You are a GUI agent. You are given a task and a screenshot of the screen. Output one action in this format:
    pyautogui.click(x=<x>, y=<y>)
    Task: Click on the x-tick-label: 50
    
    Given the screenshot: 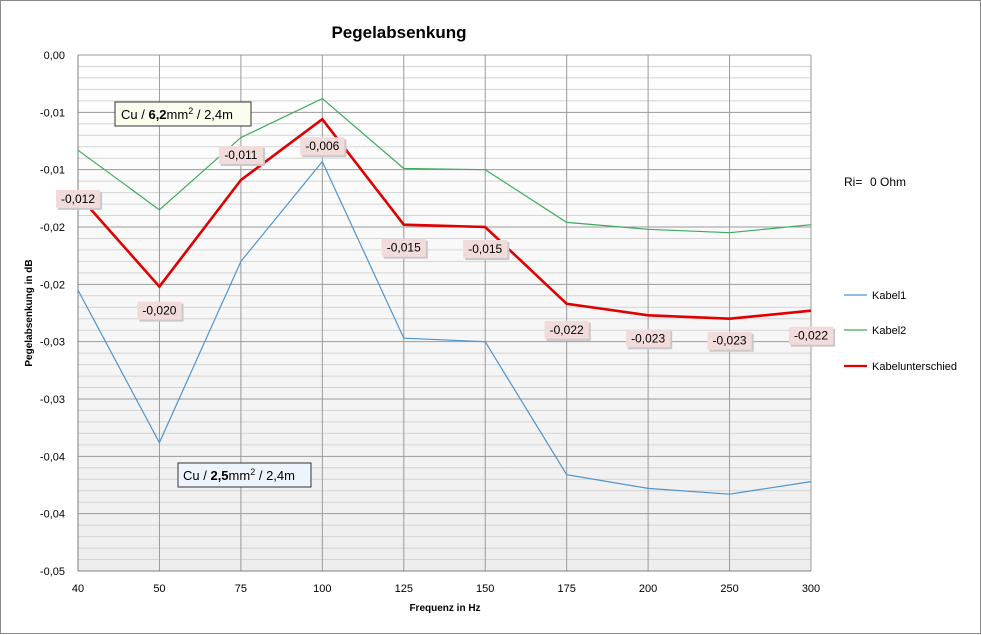 What is the action you would take?
    pyautogui.click(x=159, y=589)
    